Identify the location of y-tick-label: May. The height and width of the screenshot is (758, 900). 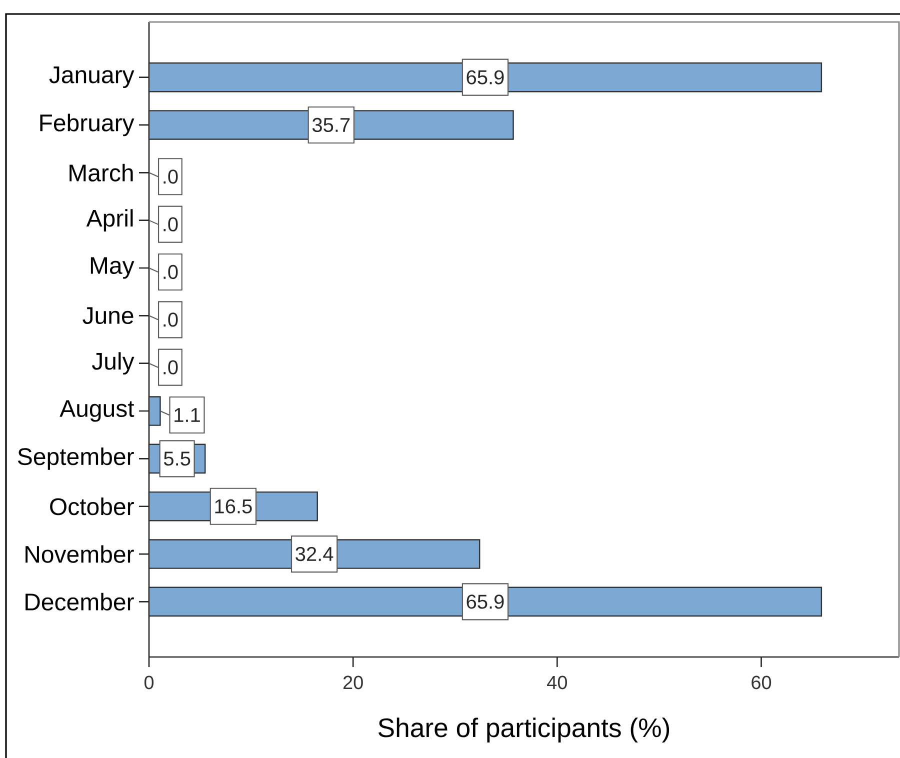
(112, 268).